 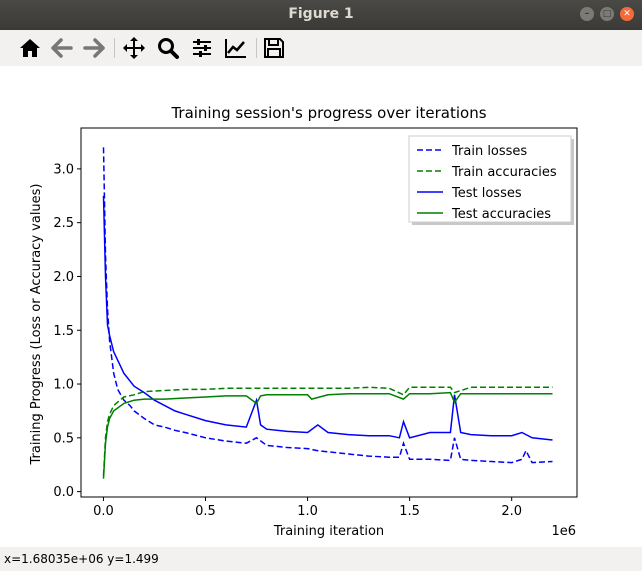 What do you see at coordinates (63, 169) in the screenshot?
I see `y-tick-label: 3.0` at bounding box center [63, 169].